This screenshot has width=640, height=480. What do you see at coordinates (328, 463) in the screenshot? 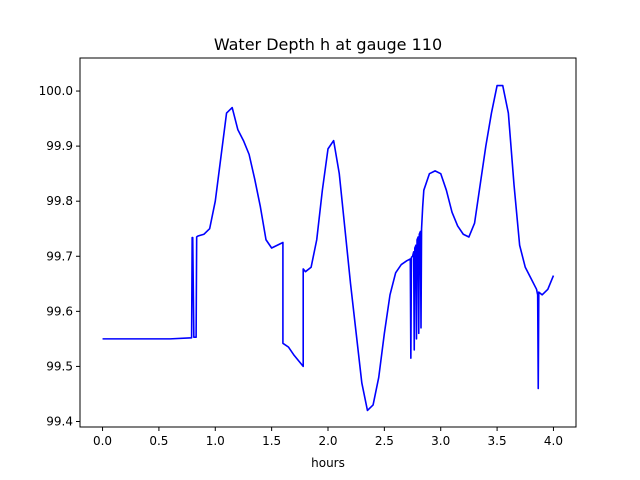
I see `x-axis-label: hours` at bounding box center [328, 463].